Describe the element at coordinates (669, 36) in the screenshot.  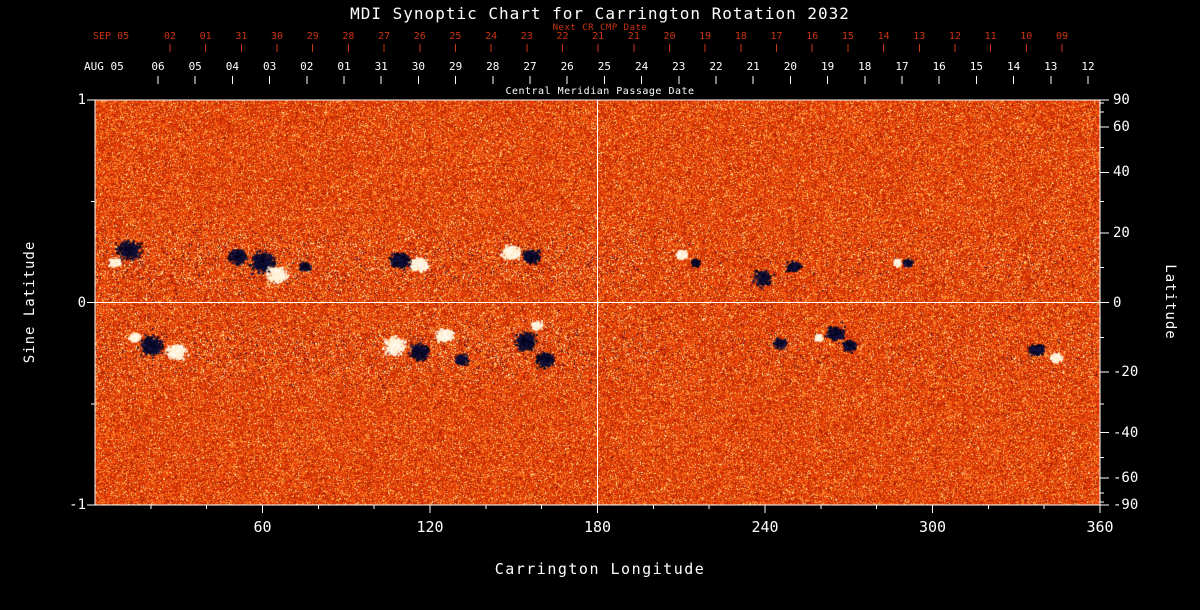
I see `next-cr-date-label: 20` at that location.